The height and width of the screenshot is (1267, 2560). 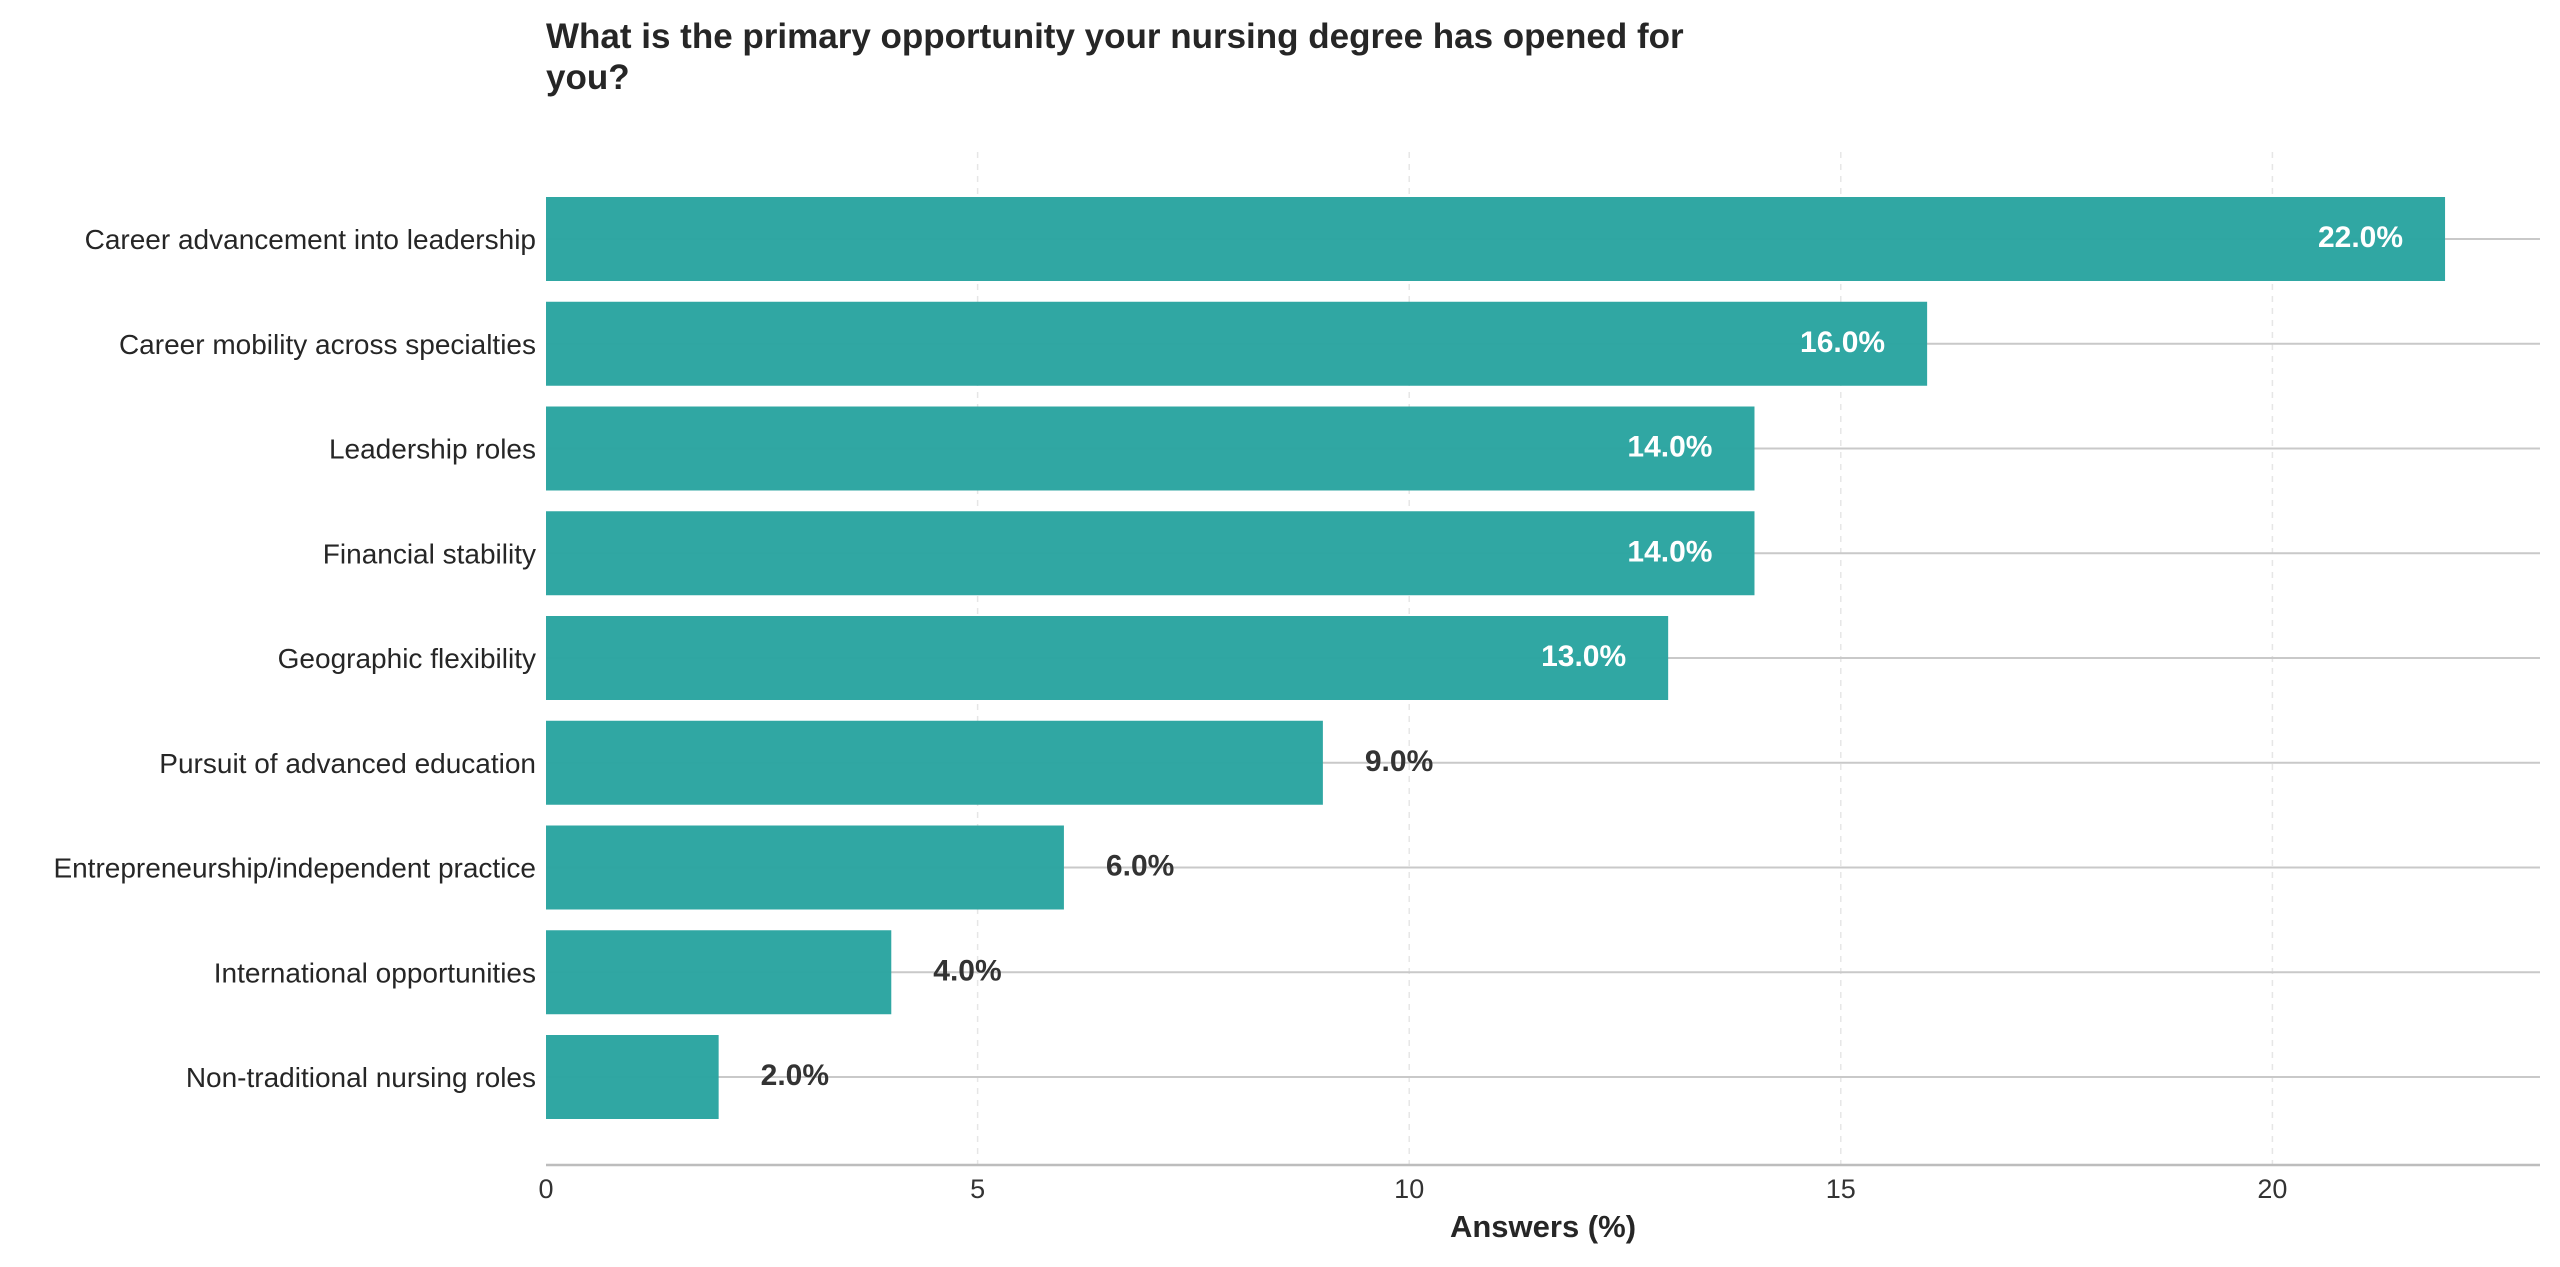 I want to click on category-label: Non-traditional nursing roles, so click(x=361, y=1077).